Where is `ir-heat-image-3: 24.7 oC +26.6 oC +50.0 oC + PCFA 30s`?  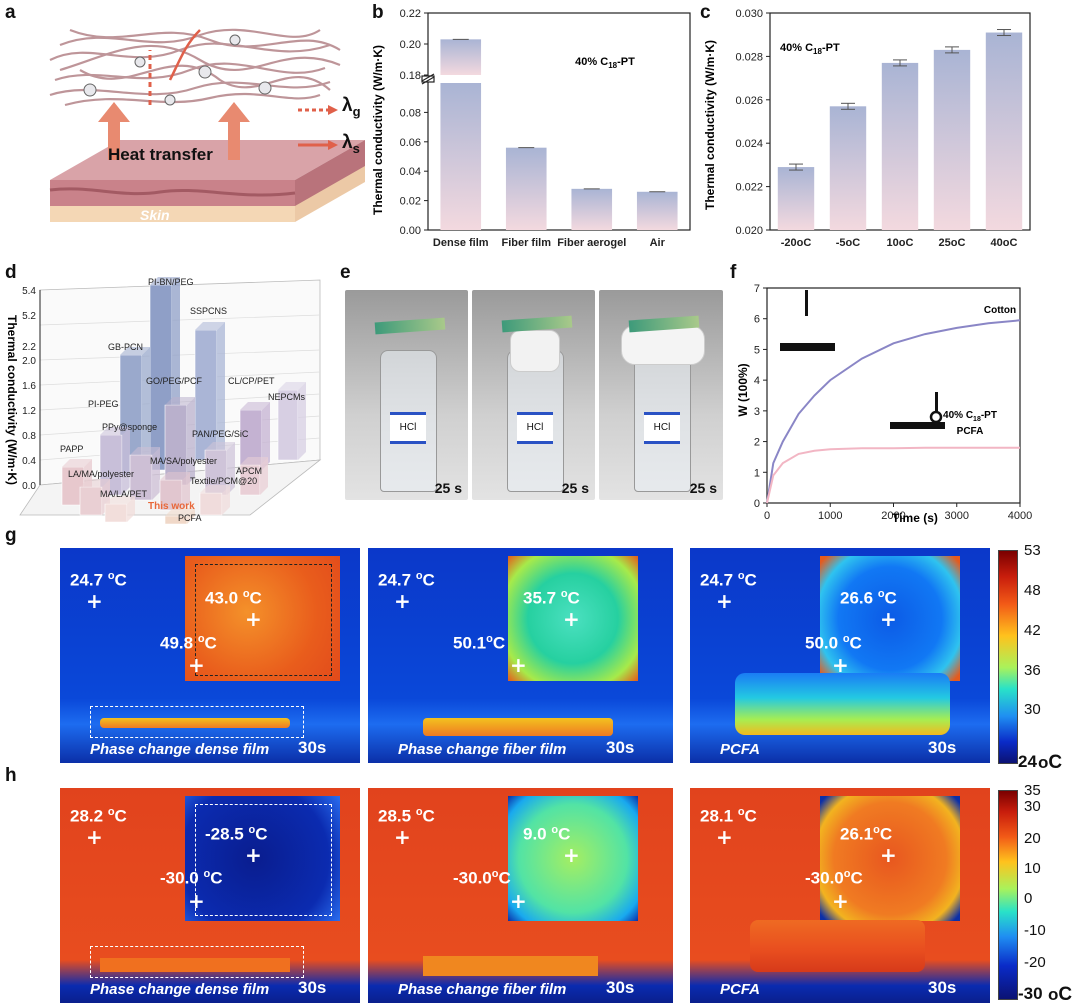 ir-heat-image-3: 24.7 oC +26.6 oC +50.0 oC + PCFA 30s is located at coordinates (840, 655).